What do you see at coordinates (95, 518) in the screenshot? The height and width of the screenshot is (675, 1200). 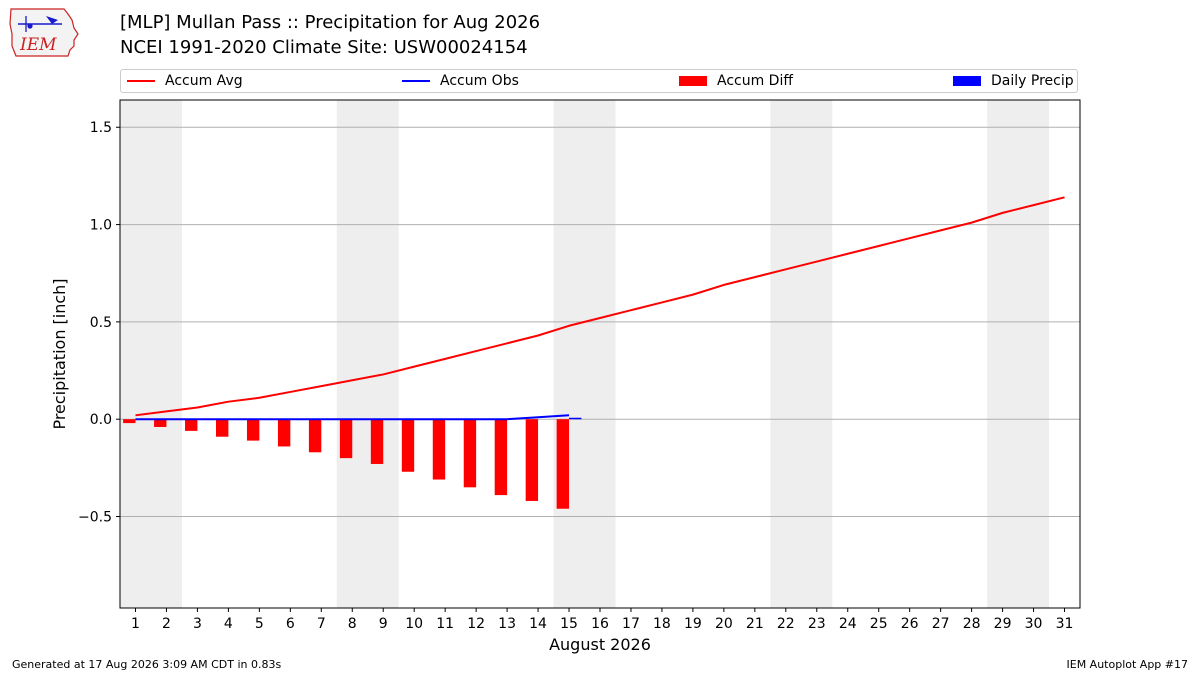 I see `y-tick-label: −0.5` at bounding box center [95, 518].